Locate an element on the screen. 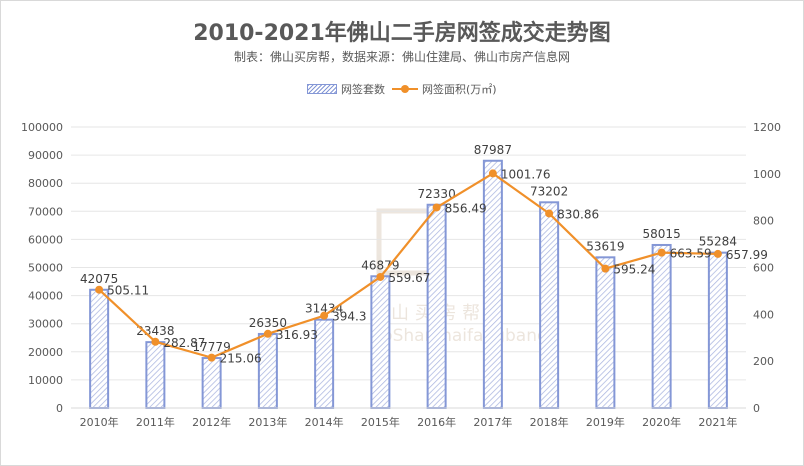 This screenshot has height=466, width=804. left-tick-label: 10000 is located at coordinates (45, 380).